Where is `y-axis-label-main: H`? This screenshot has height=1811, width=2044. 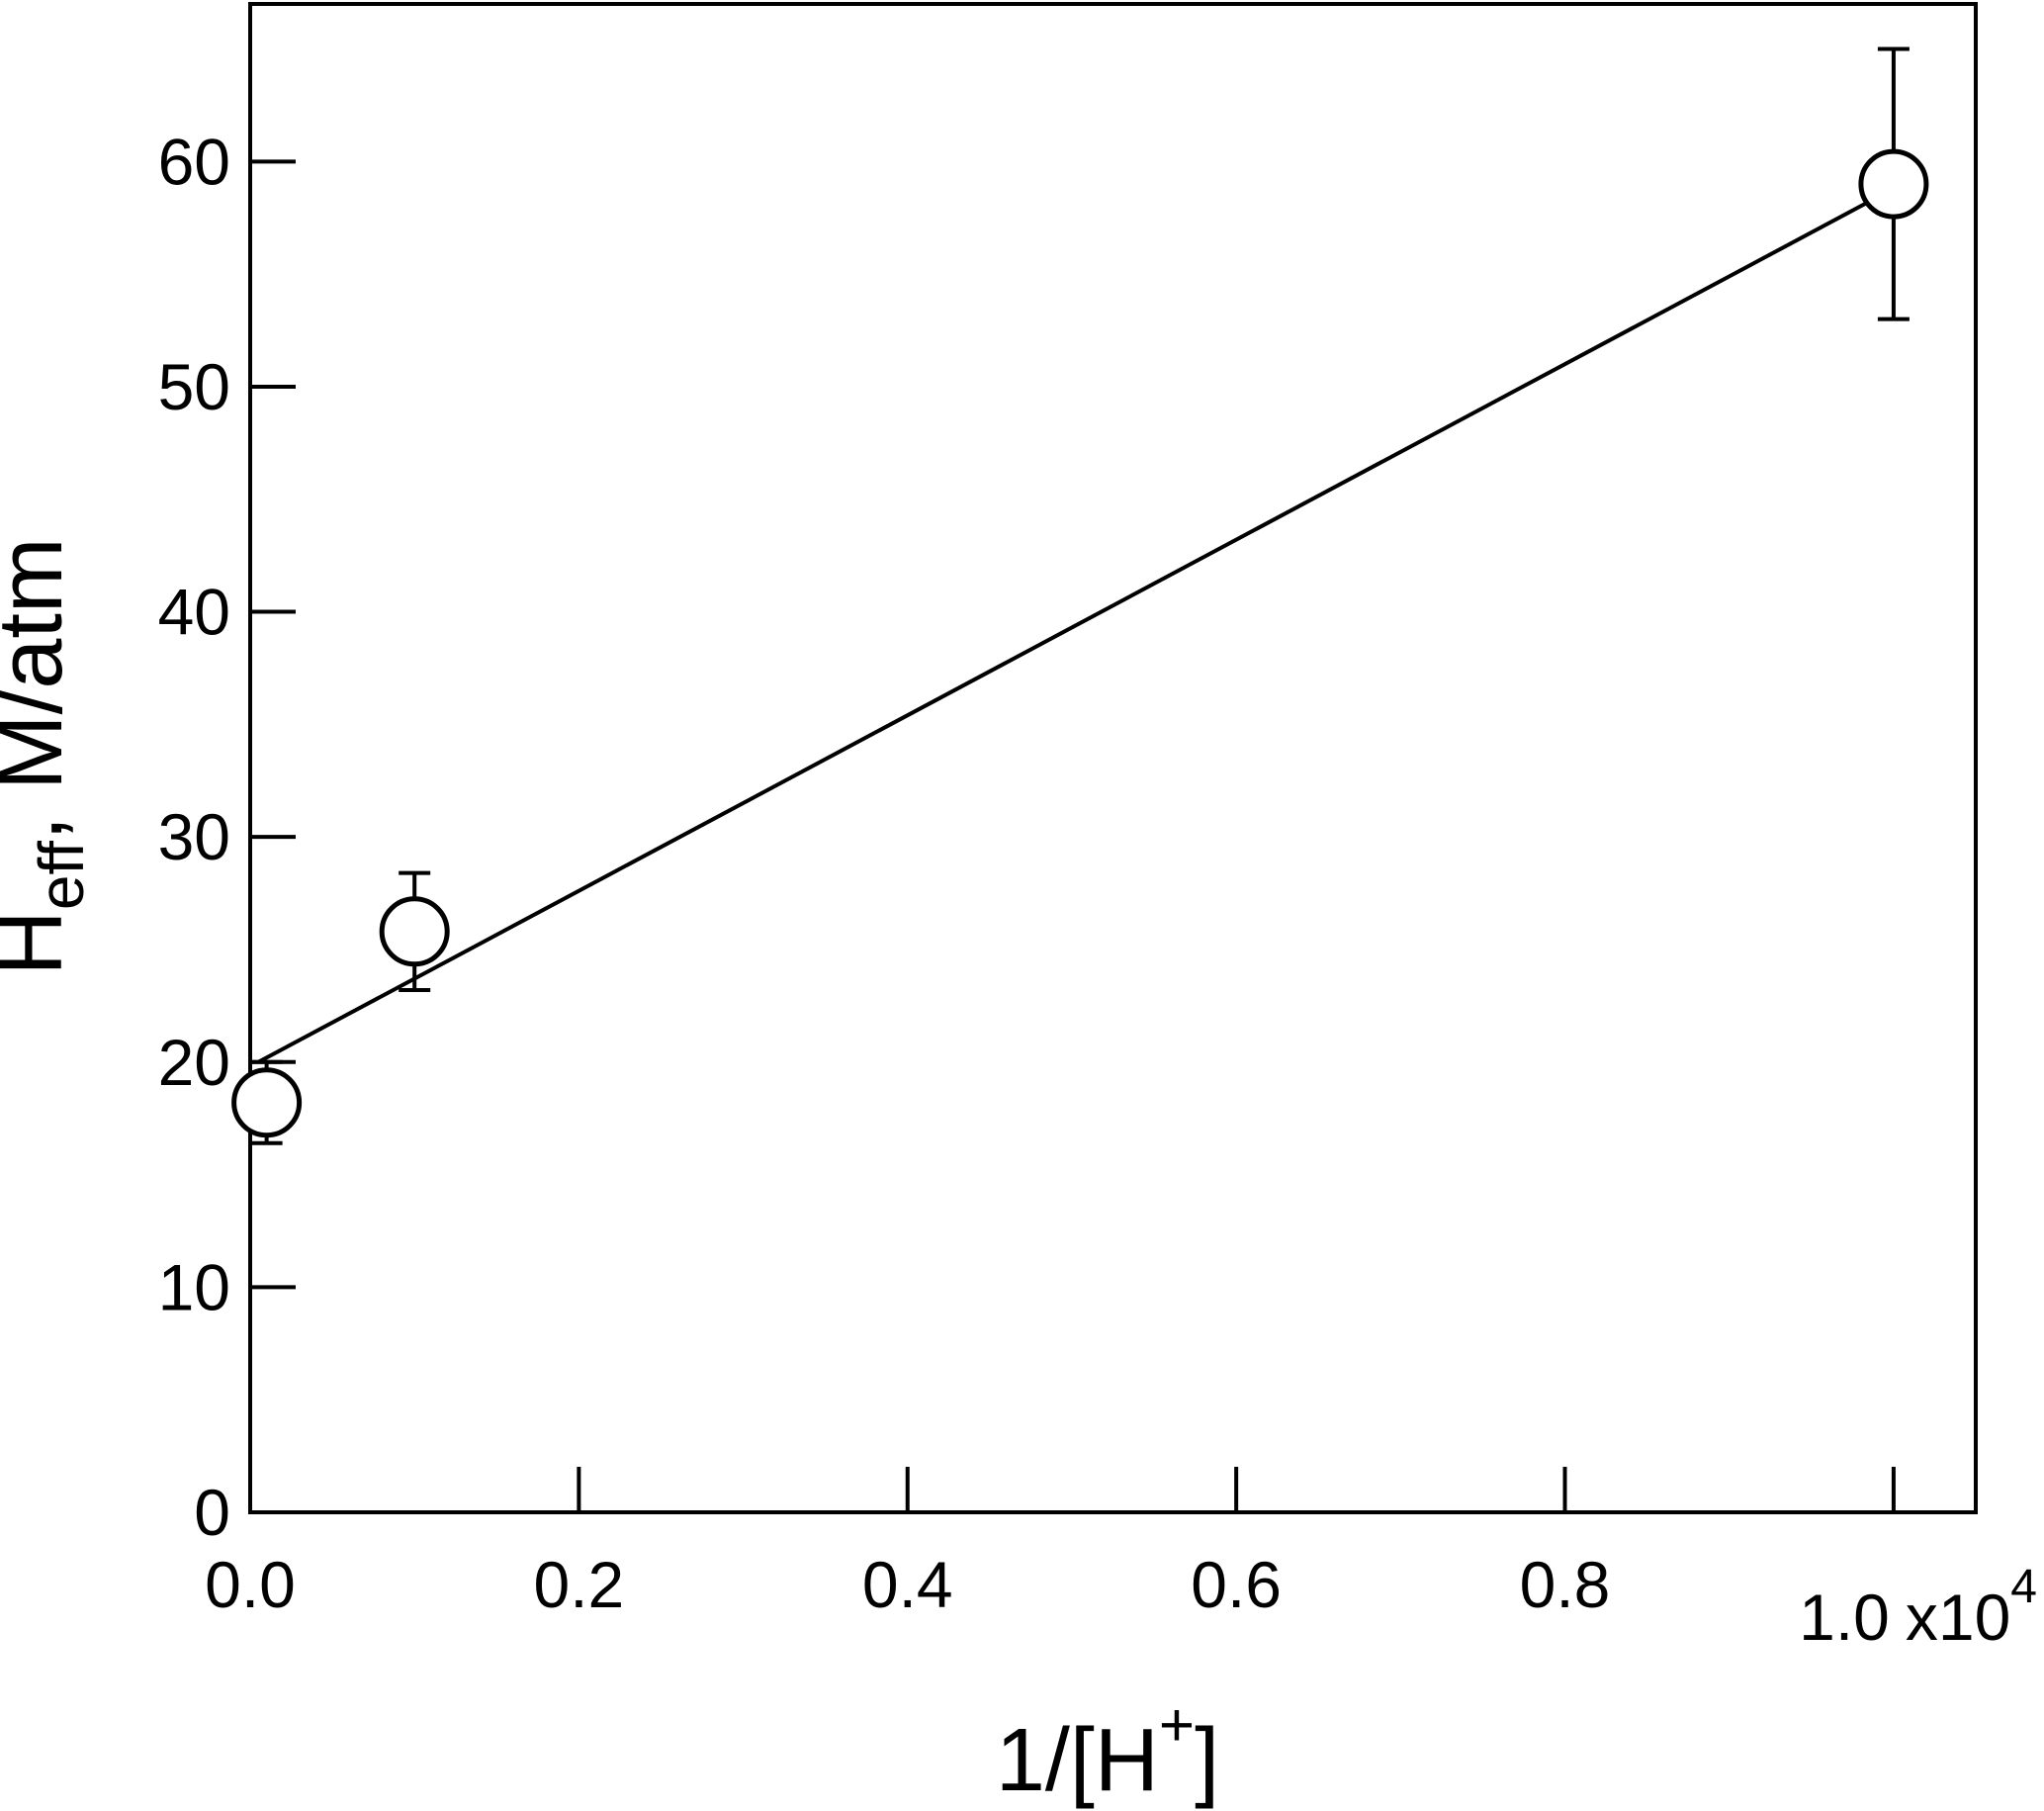 y-axis-label-main: H is located at coordinates (40, 942).